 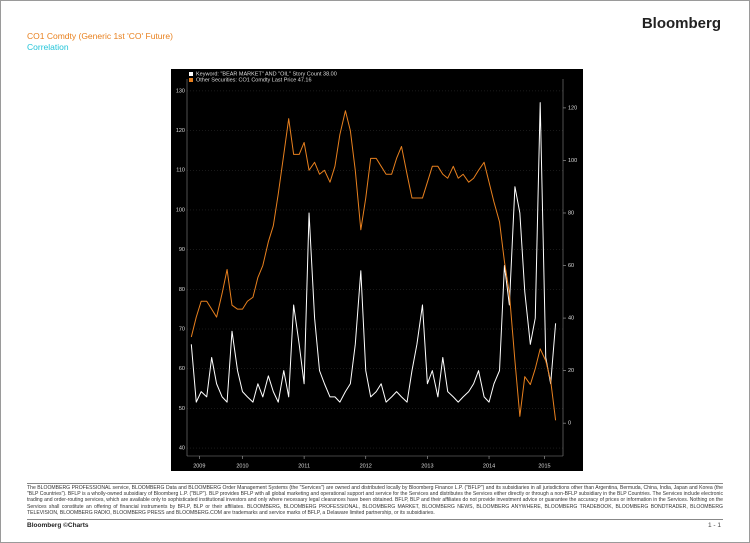 I want to click on y-tick-label: 110, so click(x=180, y=171).